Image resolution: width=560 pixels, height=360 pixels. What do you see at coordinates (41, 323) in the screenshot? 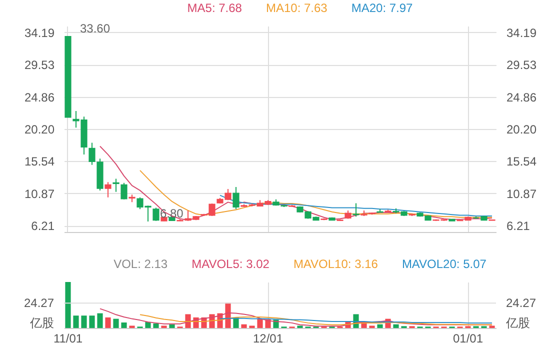
I see `y-axis-title: 亿股` at bounding box center [41, 323].